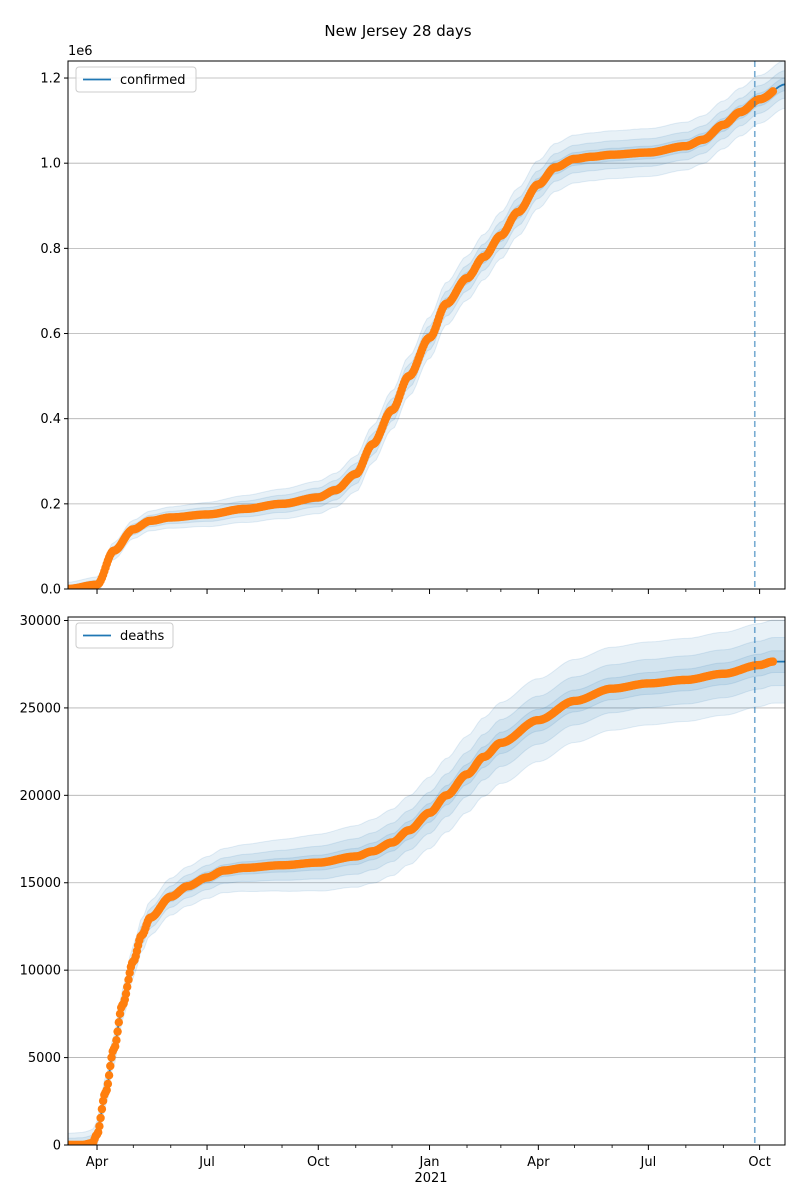  Describe the element at coordinates (50, 249) in the screenshot. I see `y-tick-label: 0.8` at that location.